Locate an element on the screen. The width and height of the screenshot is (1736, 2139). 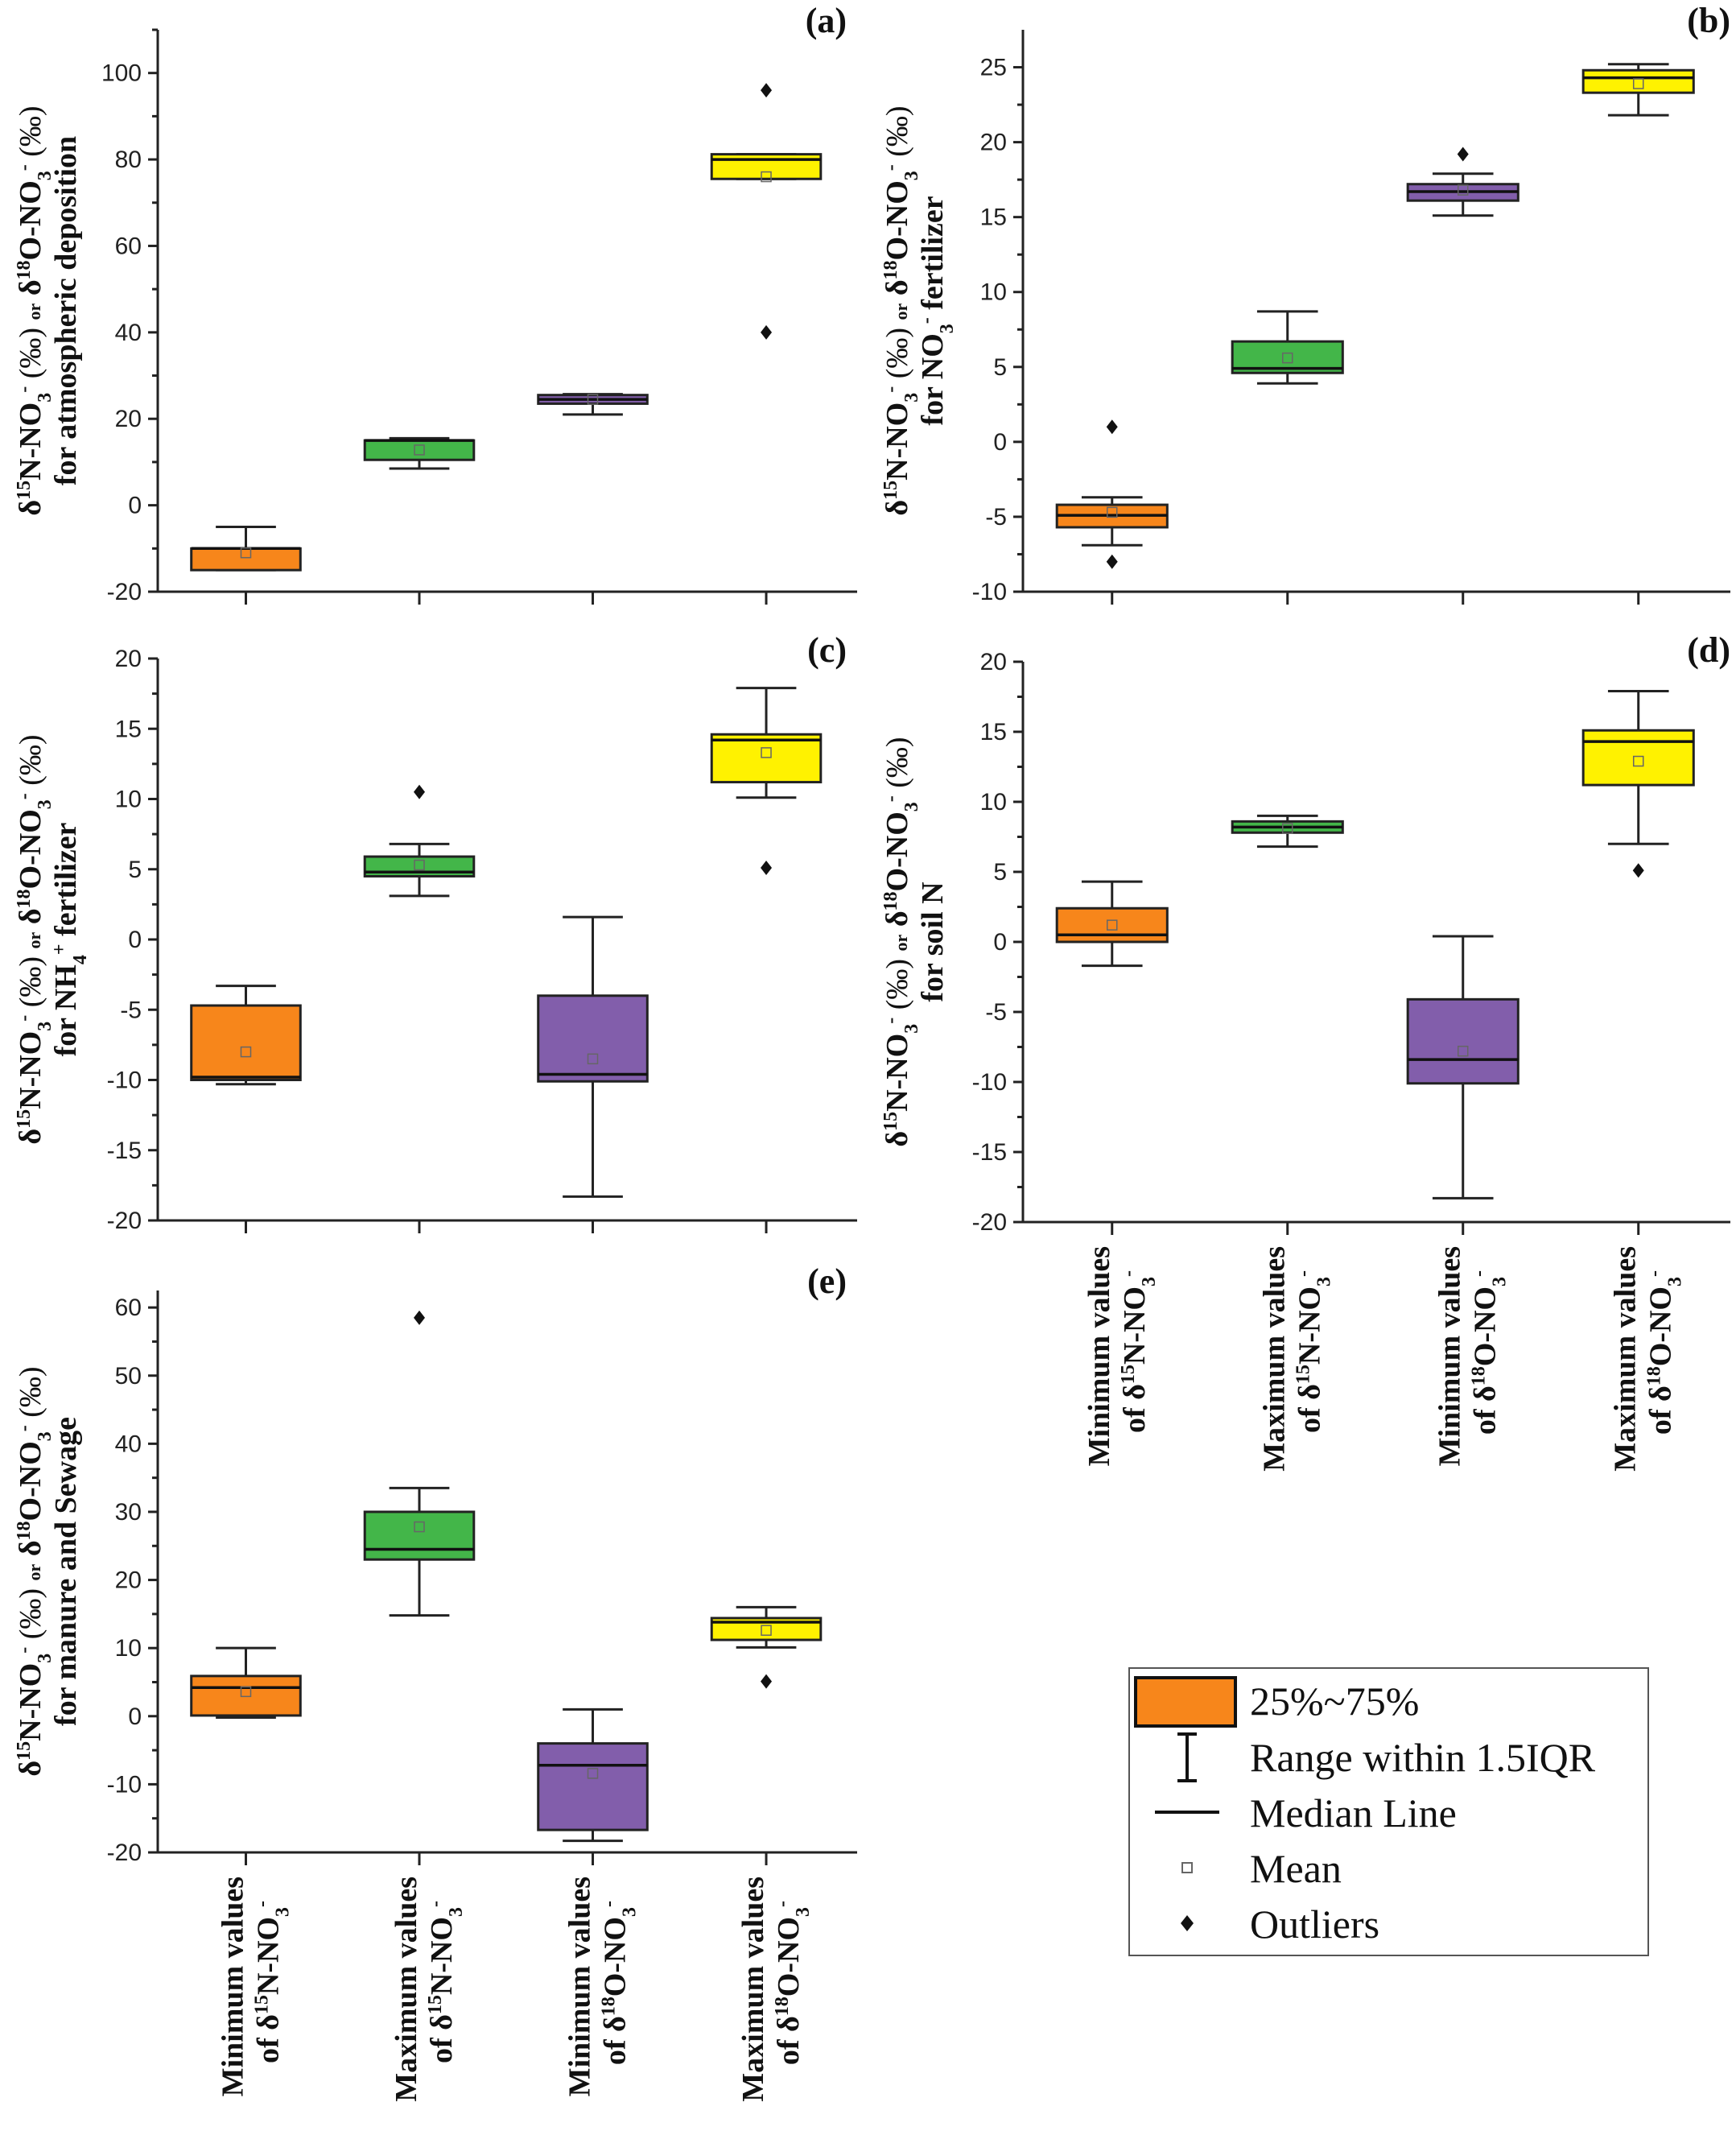
panel-letter: (a) is located at coordinates (826, 20).